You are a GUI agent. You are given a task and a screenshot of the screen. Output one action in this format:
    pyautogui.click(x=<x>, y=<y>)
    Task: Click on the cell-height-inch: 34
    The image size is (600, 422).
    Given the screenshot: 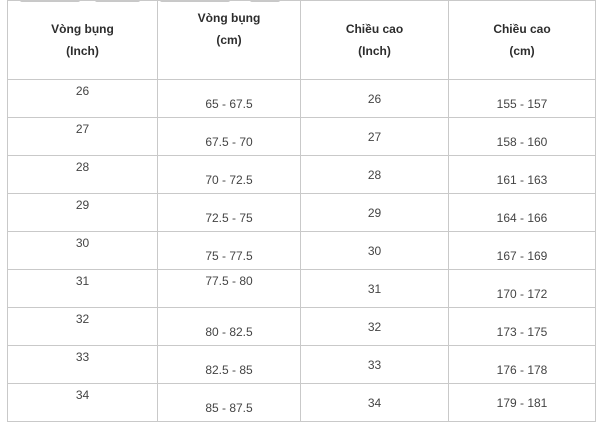 What is the action you would take?
    pyautogui.click(x=374, y=402)
    